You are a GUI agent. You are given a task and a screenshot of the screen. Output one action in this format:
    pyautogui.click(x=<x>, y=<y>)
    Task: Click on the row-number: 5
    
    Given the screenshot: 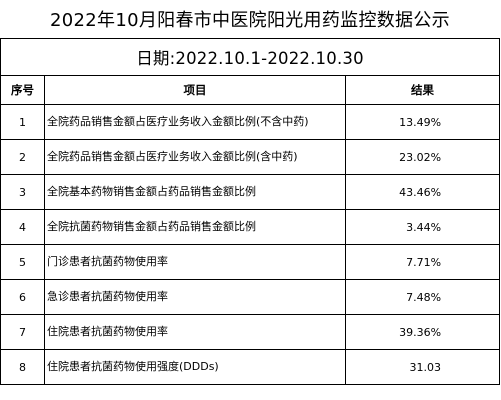 What is the action you would take?
    pyautogui.click(x=22, y=262)
    